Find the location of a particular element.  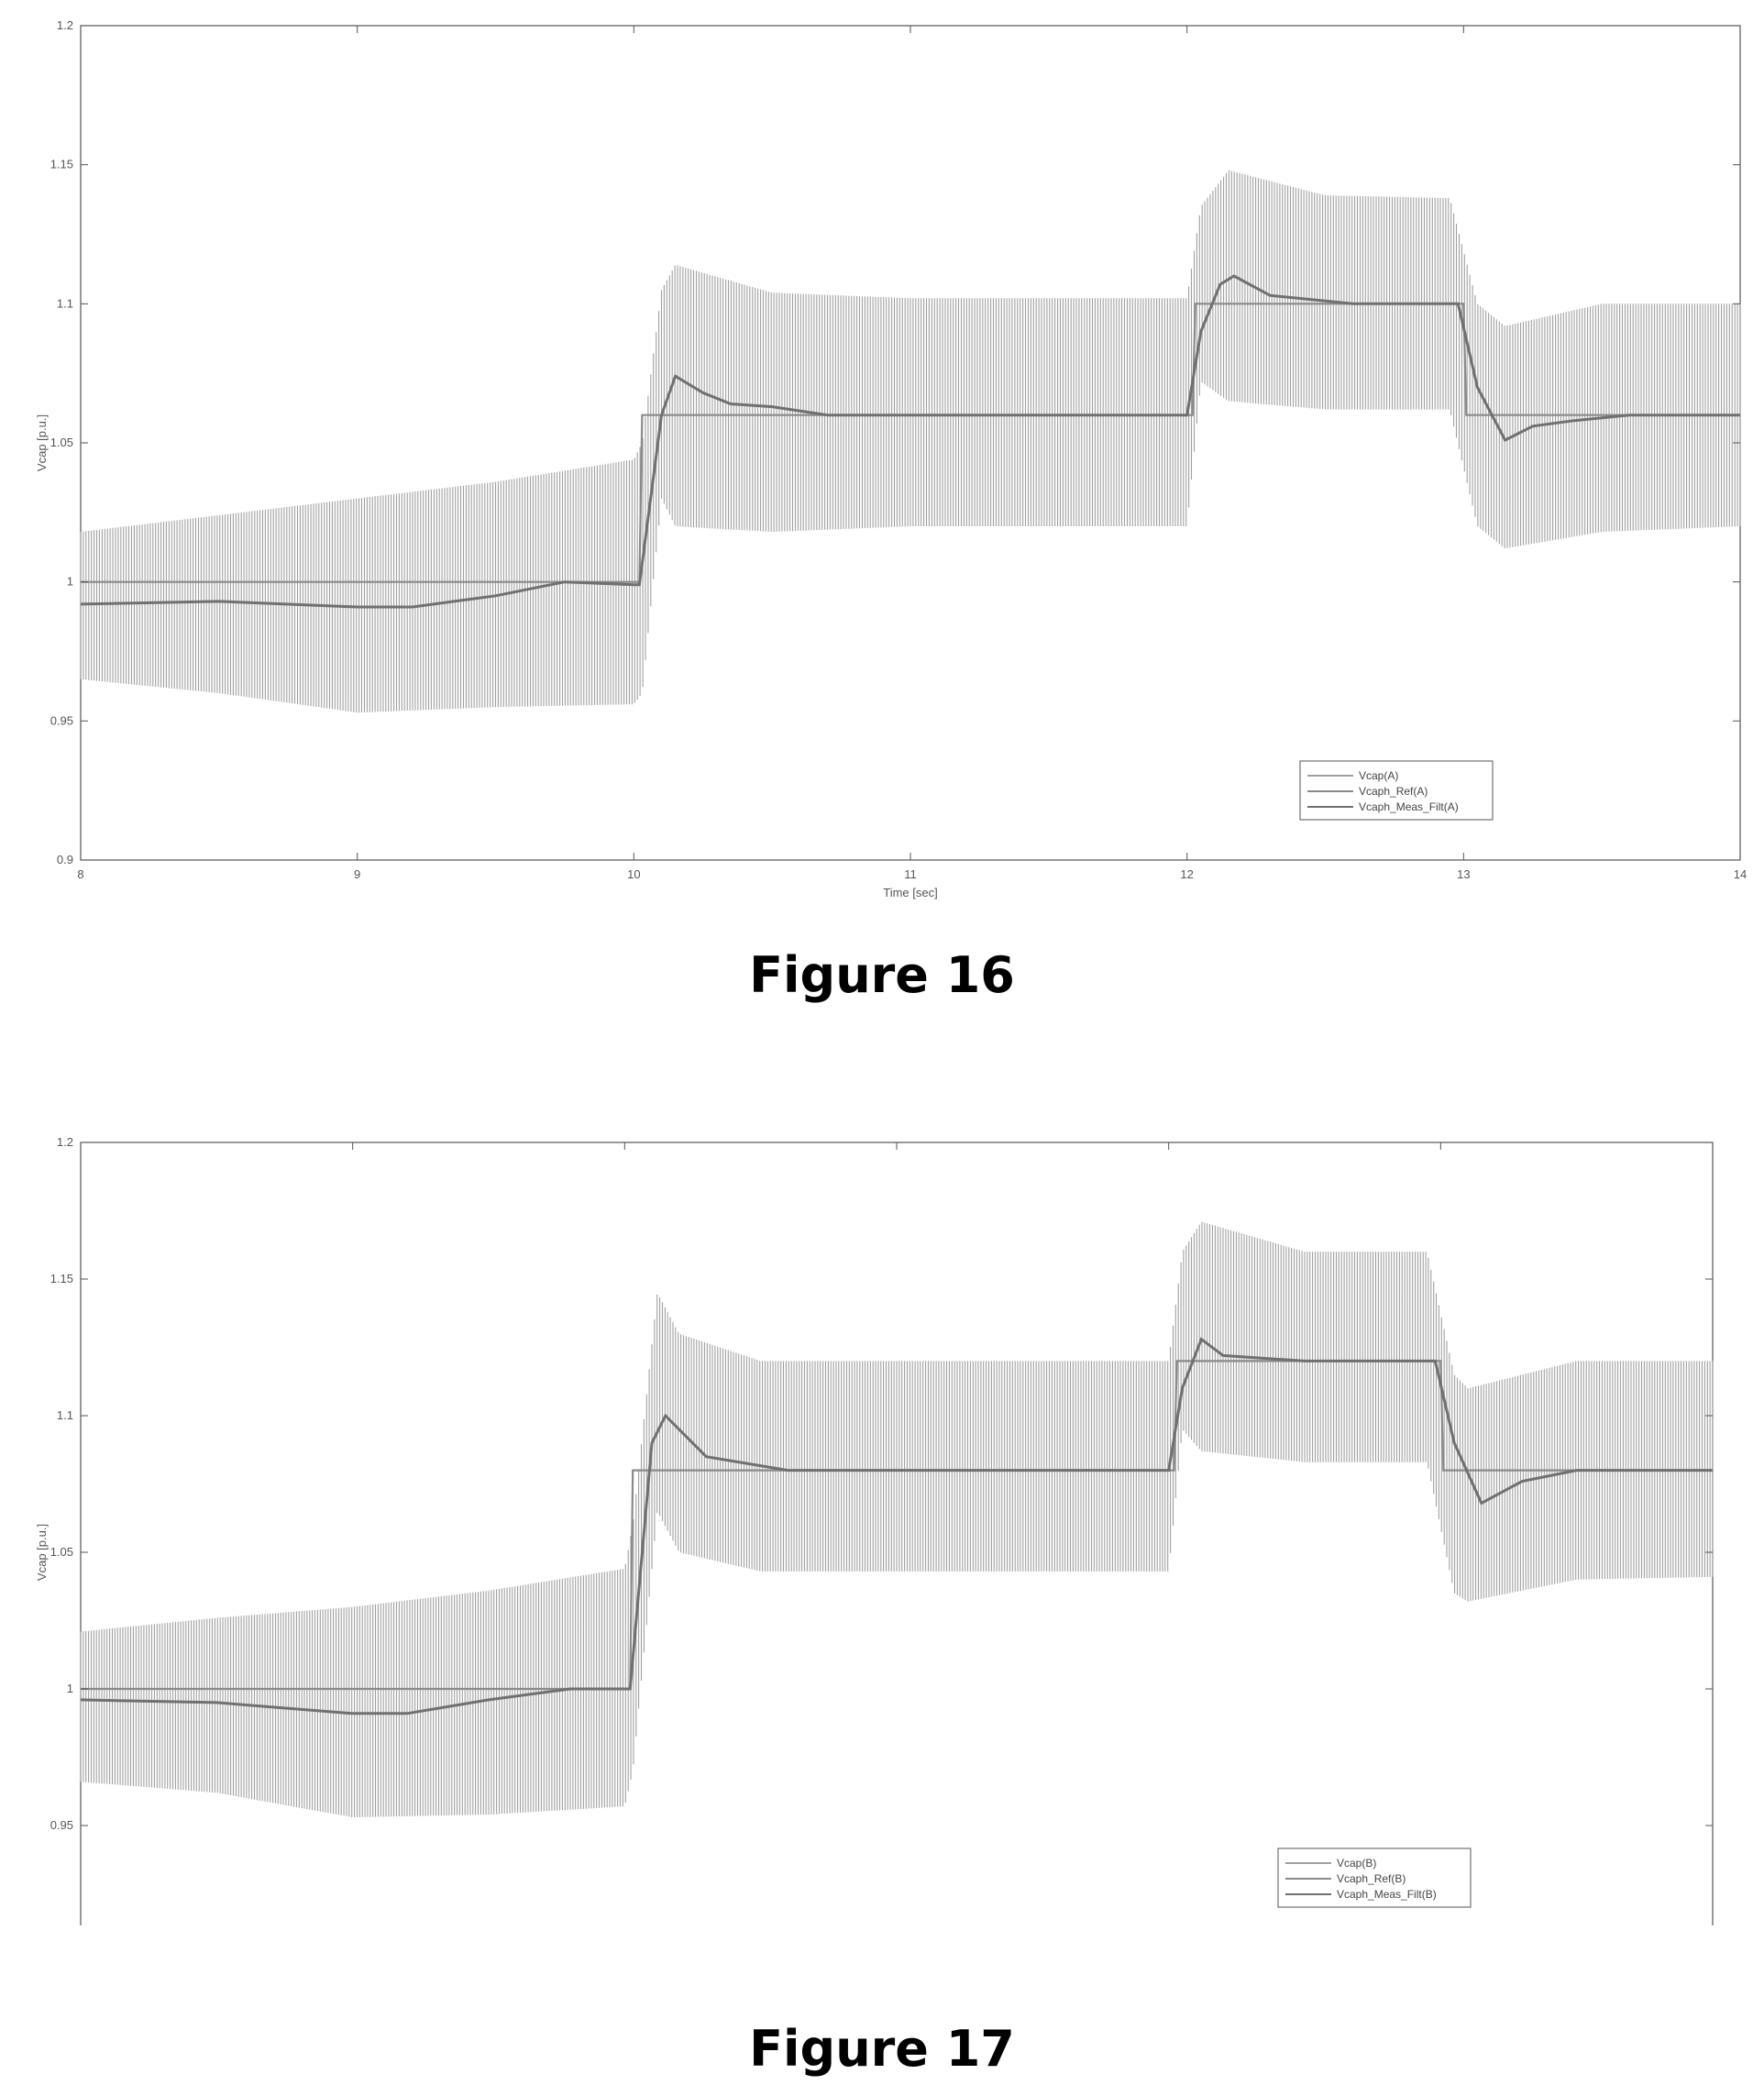

y-tick-label: 0.9 is located at coordinates (65, 859).